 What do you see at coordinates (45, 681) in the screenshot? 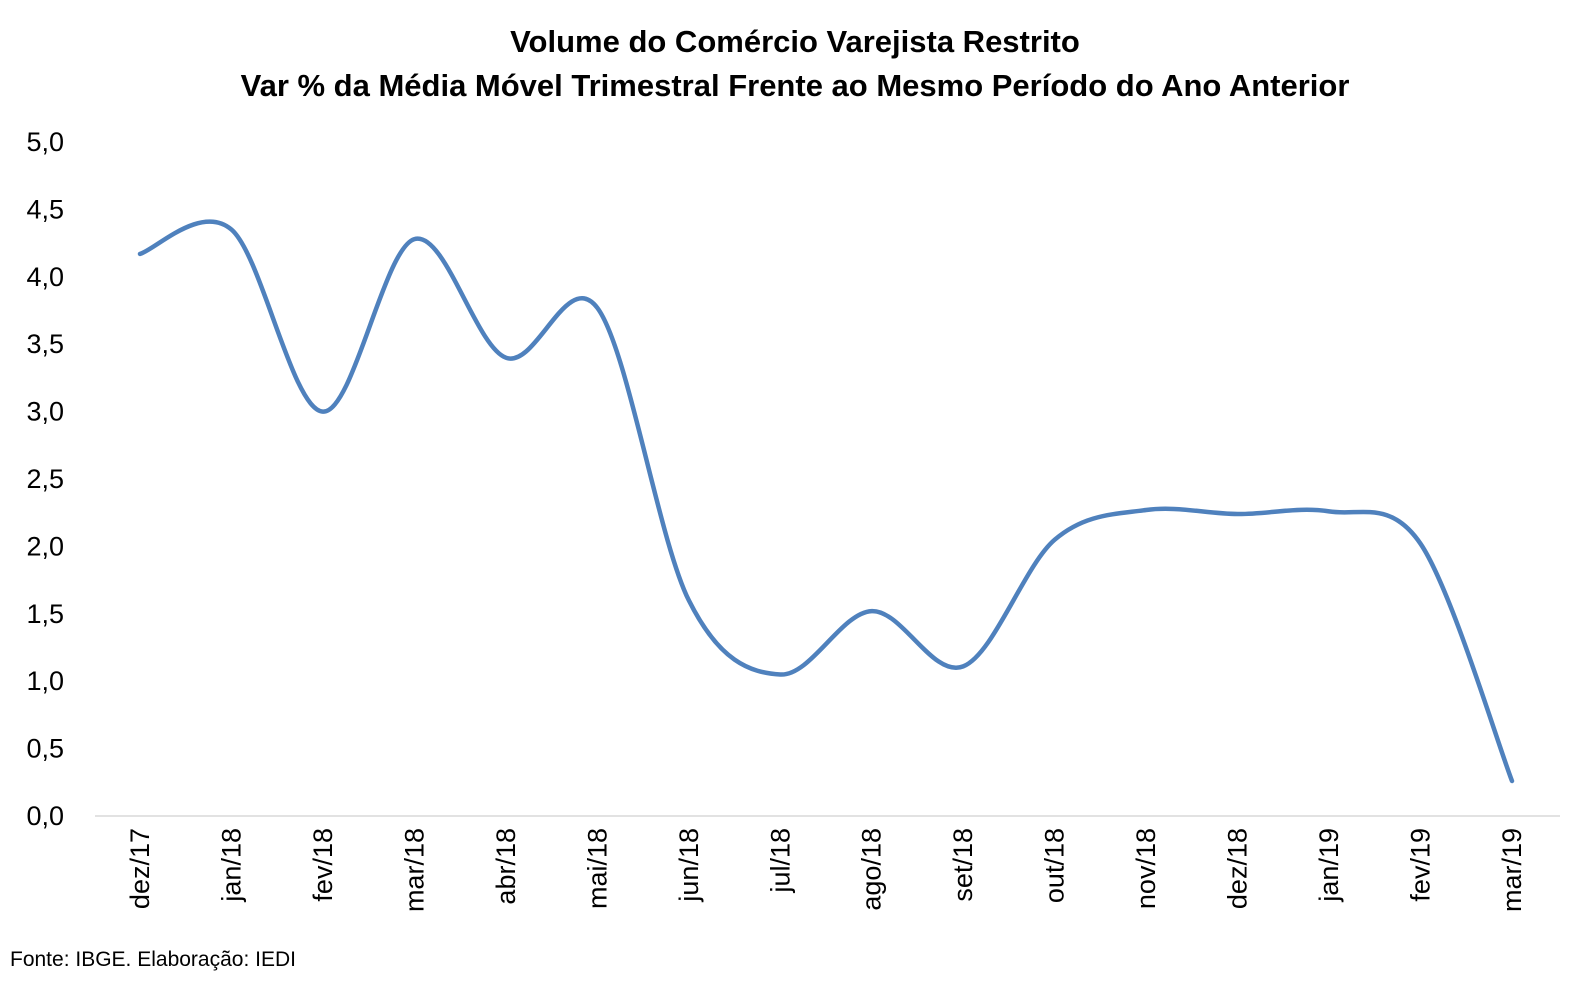
I see `y-tick-label: 1,0` at bounding box center [45, 681].